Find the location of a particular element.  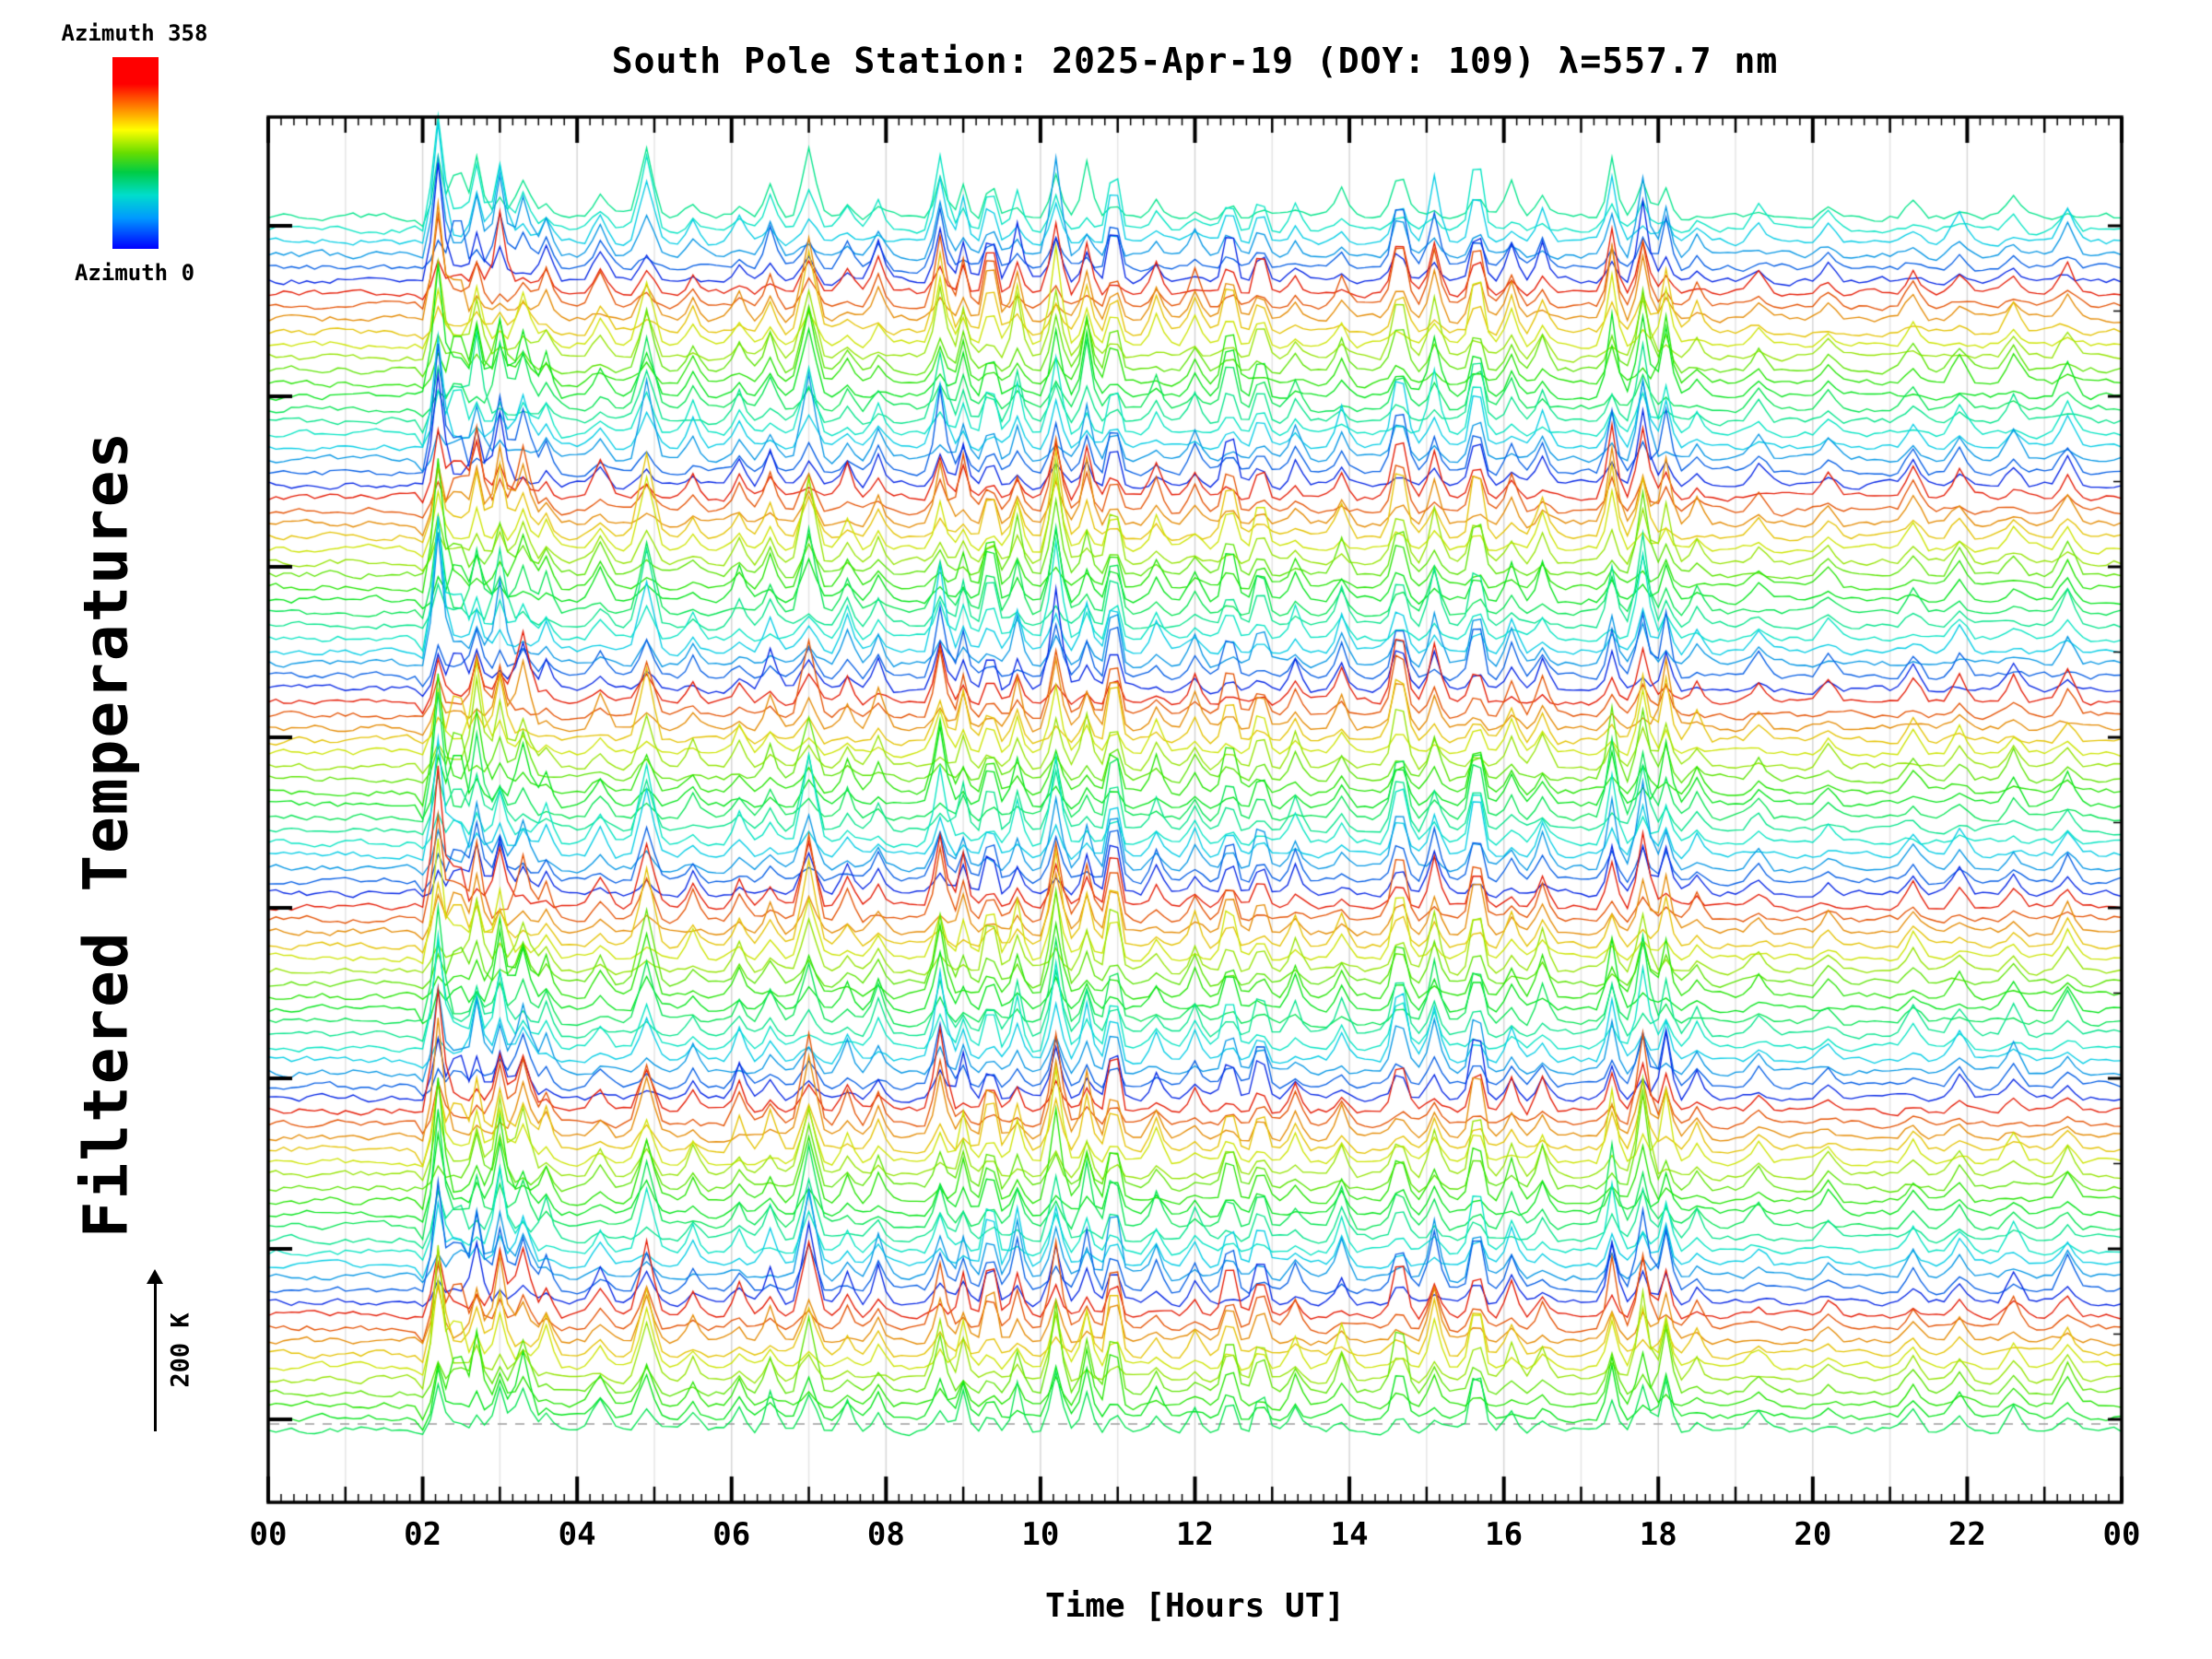

x-tick-label: 20 is located at coordinates (1813, 1534).